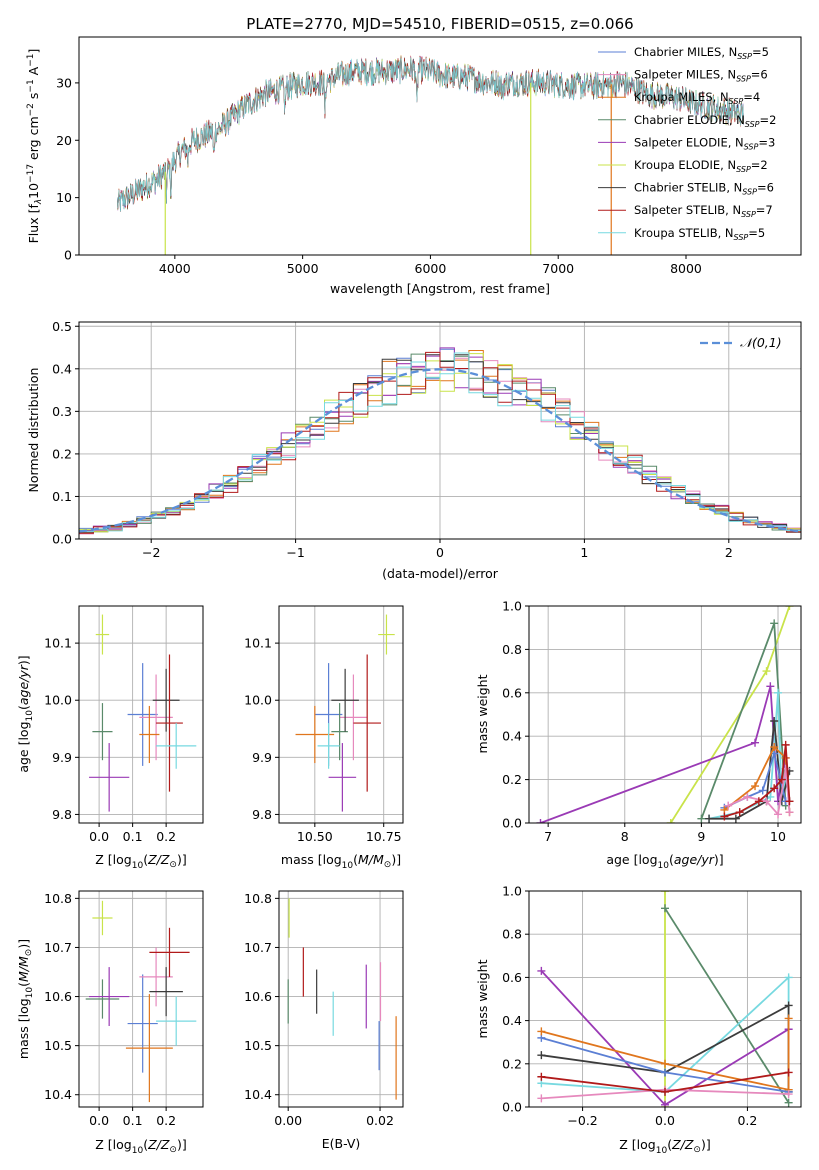 The image size is (819, 1170). What do you see at coordinates (64, 197) in the screenshot?
I see `y-tick-label: 10` at bounding box center [64, 197].